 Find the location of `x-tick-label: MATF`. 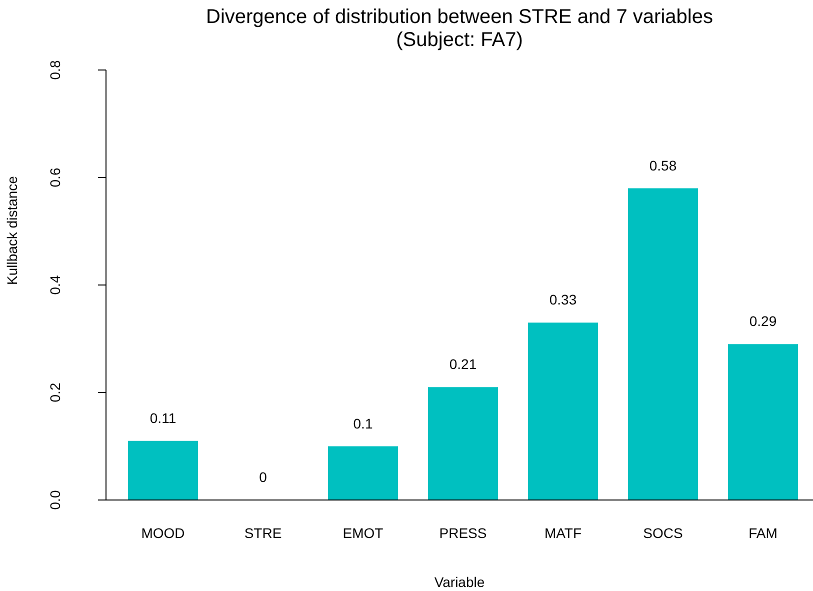

x-tick-label: MATF is located at coordinates (563, 532).